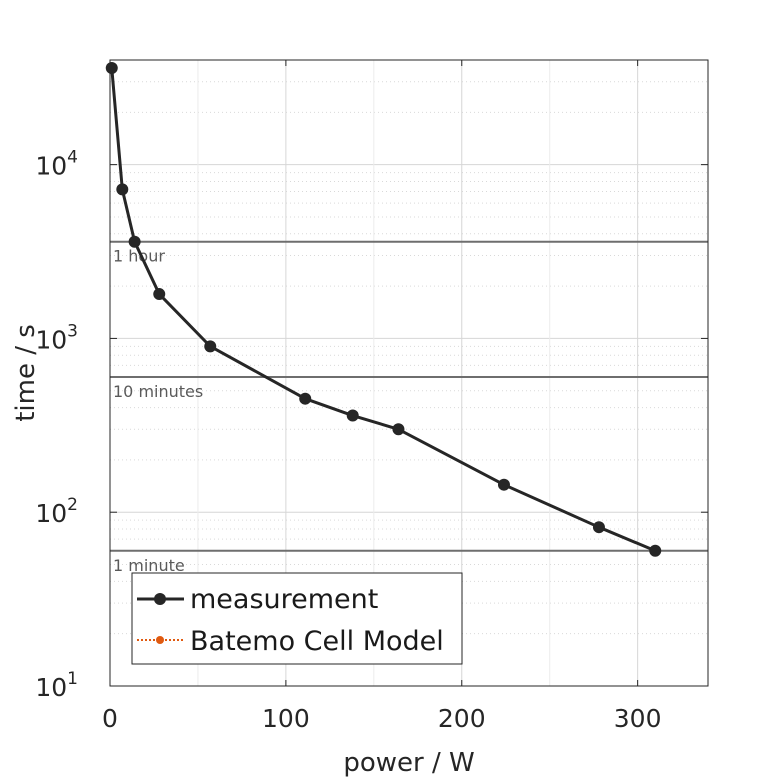 The height and width of the screenshot is (781, 781). Describe the element at coordinates (139, 256) in the screenshot. I see `reference-line-label: 1 hour` at that location.